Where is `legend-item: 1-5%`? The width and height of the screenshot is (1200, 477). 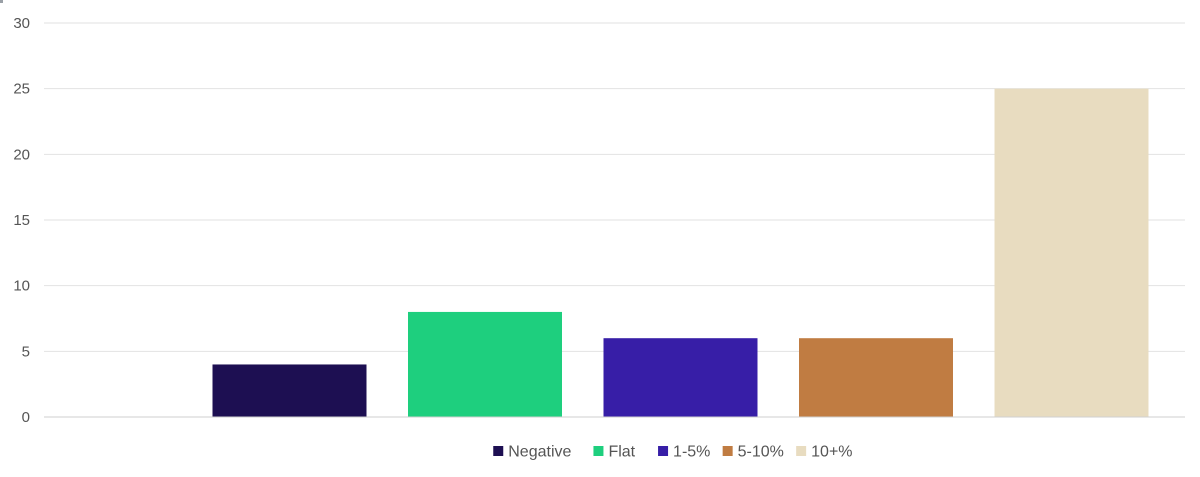 legend-item: 1-5% is located at coordinates (684, 452).